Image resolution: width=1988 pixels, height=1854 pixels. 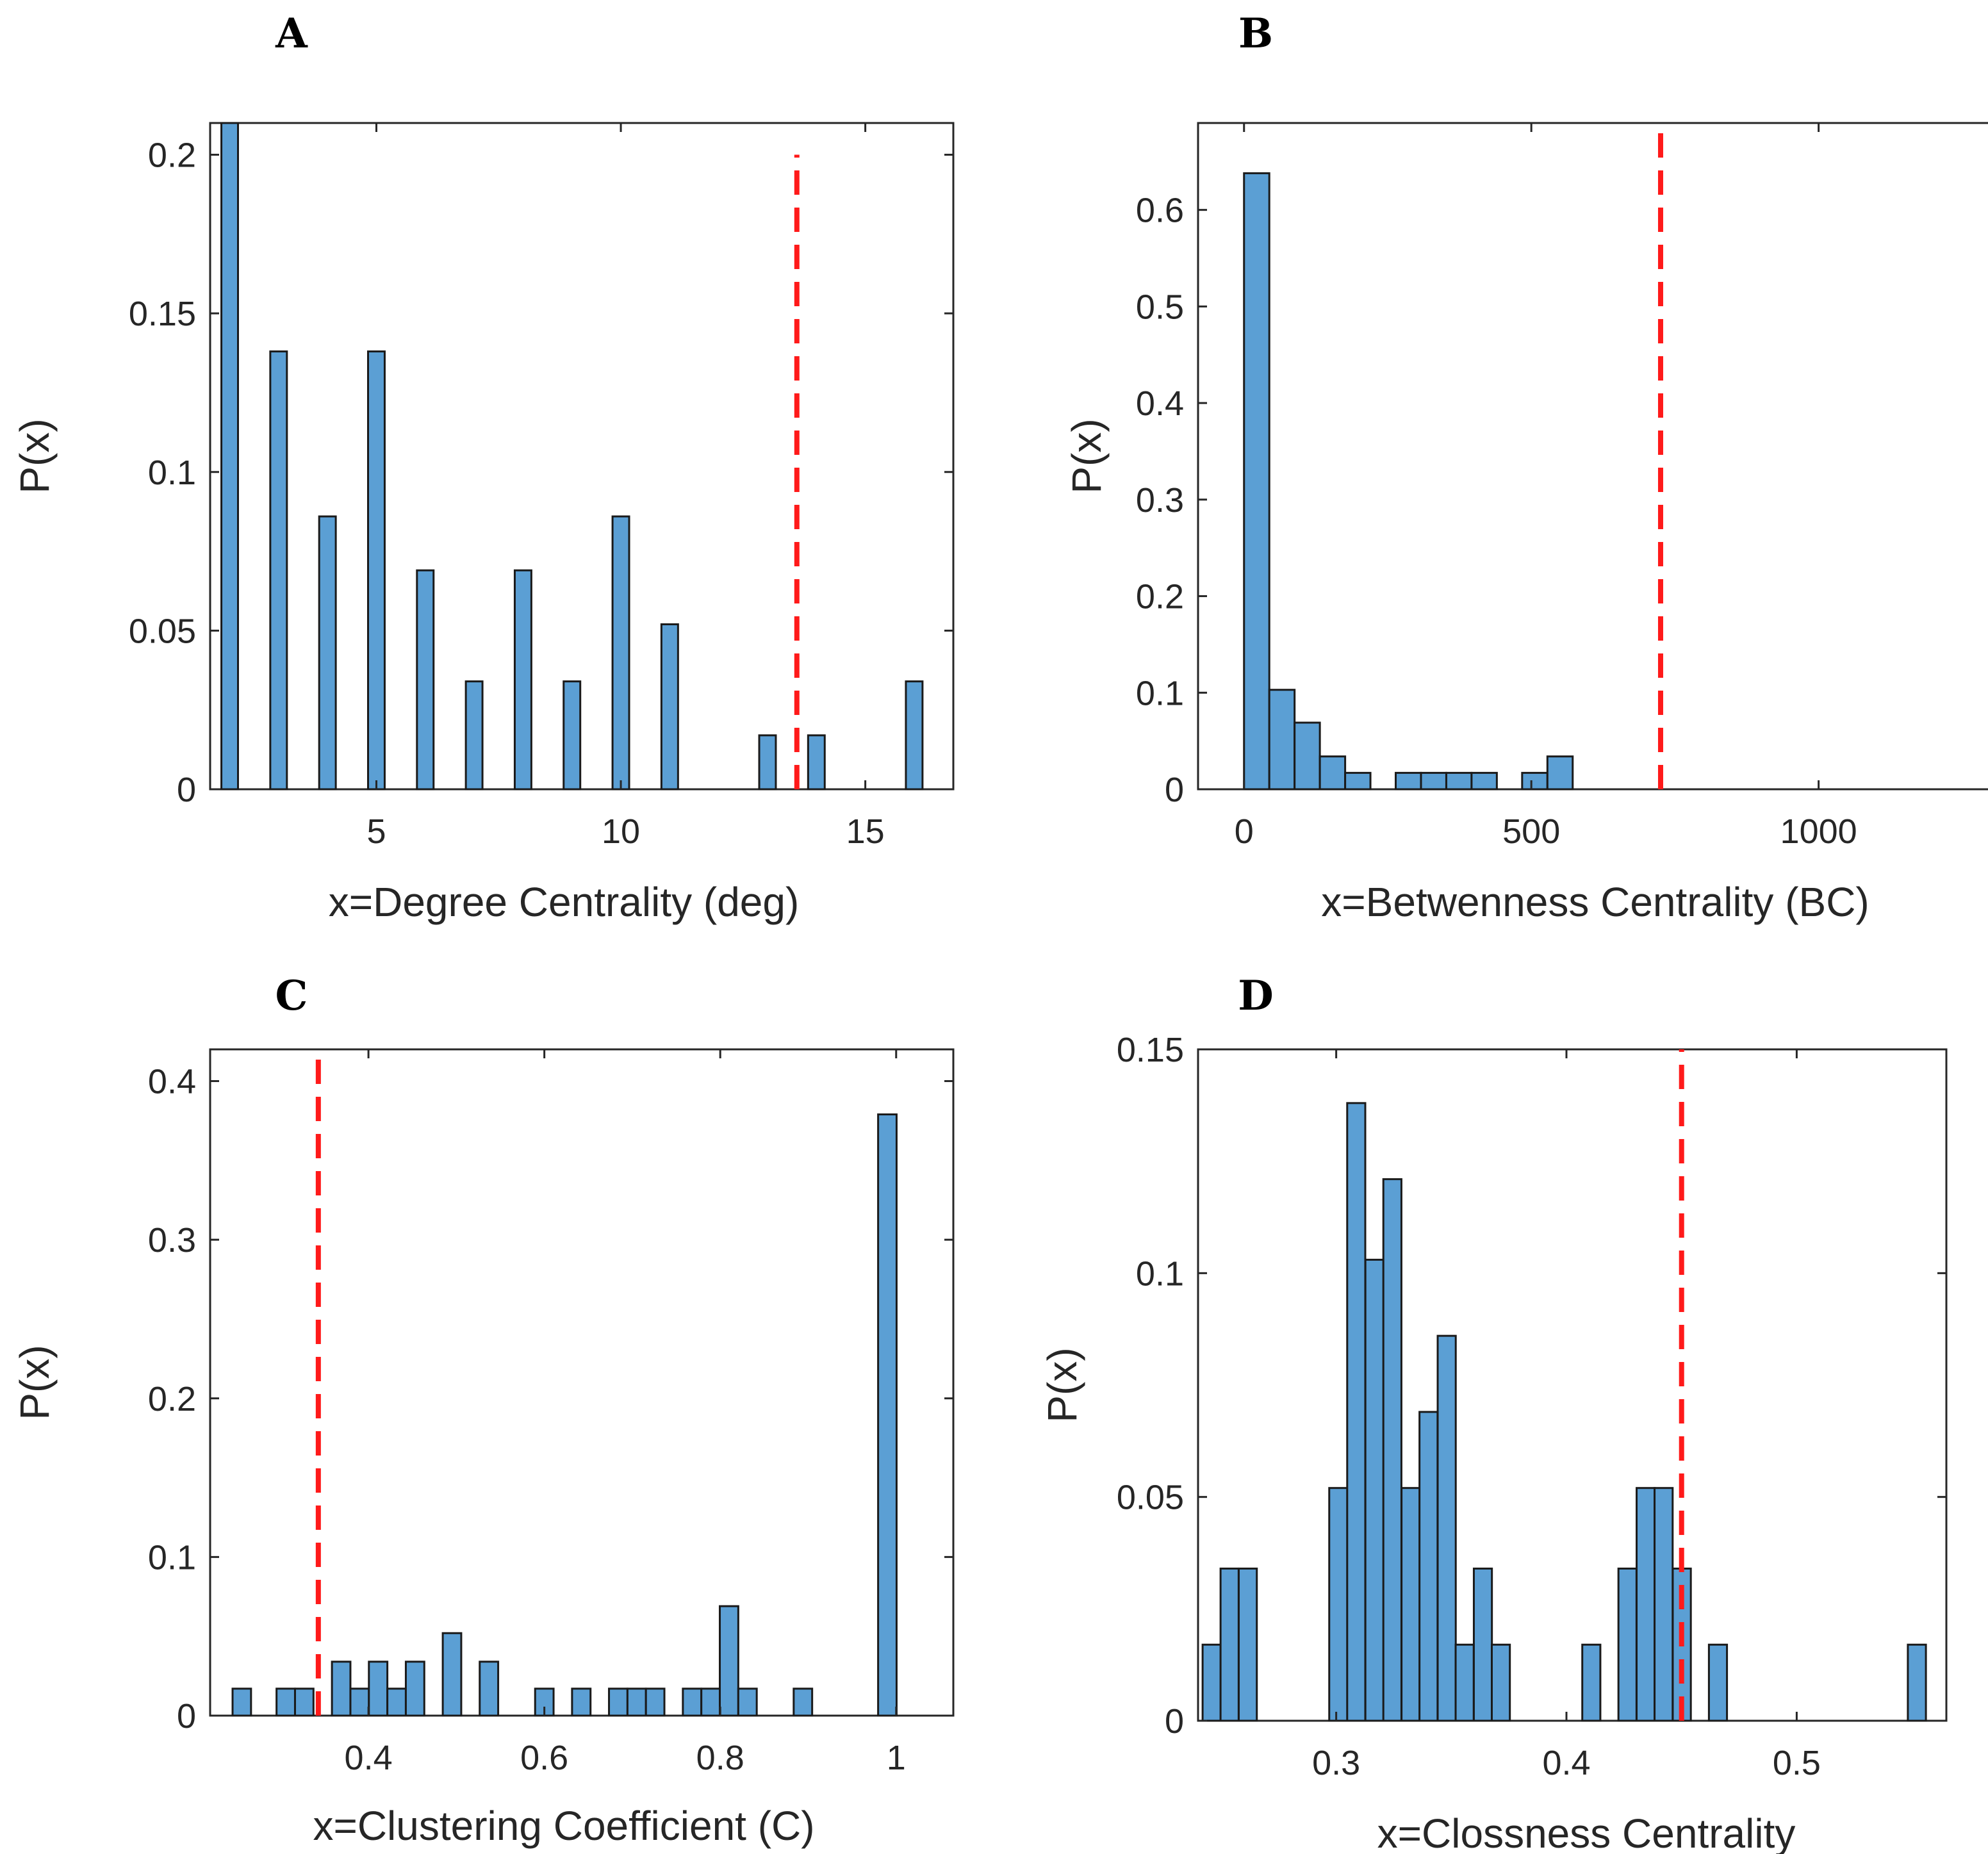 What do you see at coordinates (172, 1240) in the screenshot?
I see `panel-c-y-tick-label: 0.3` at bounding box center [172, 1240].